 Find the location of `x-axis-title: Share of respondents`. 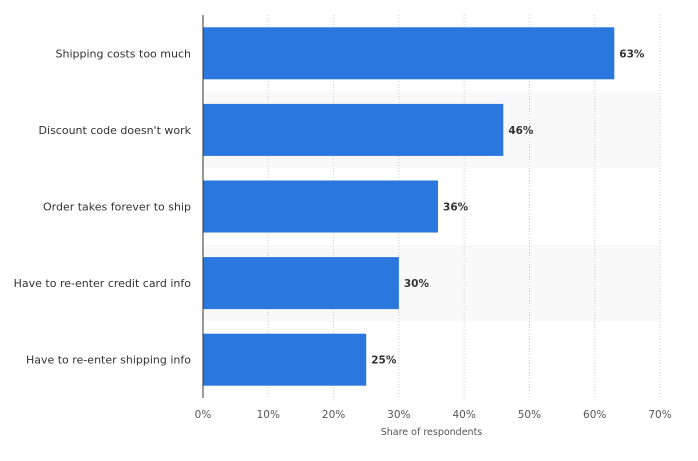

x-axis-title: Share of respondents is located at coordinates (432, 432).